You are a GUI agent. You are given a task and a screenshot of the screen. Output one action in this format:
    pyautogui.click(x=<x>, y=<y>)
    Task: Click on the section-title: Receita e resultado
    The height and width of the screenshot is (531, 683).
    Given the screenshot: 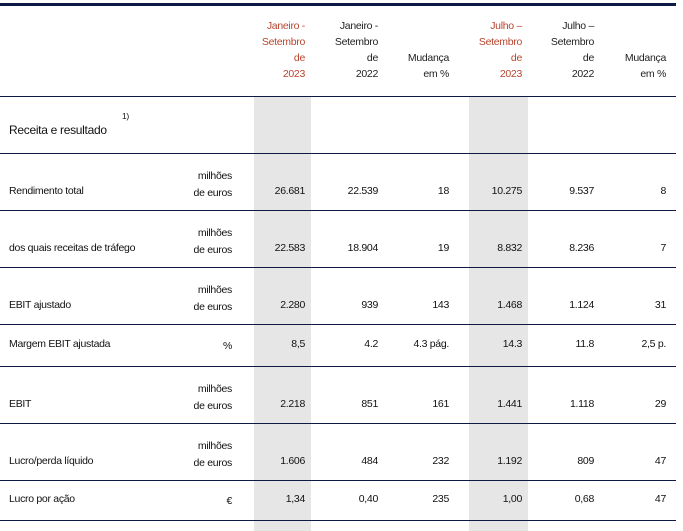 What is the action you would take?
    pyautogui.click(x=58, y=130)
    